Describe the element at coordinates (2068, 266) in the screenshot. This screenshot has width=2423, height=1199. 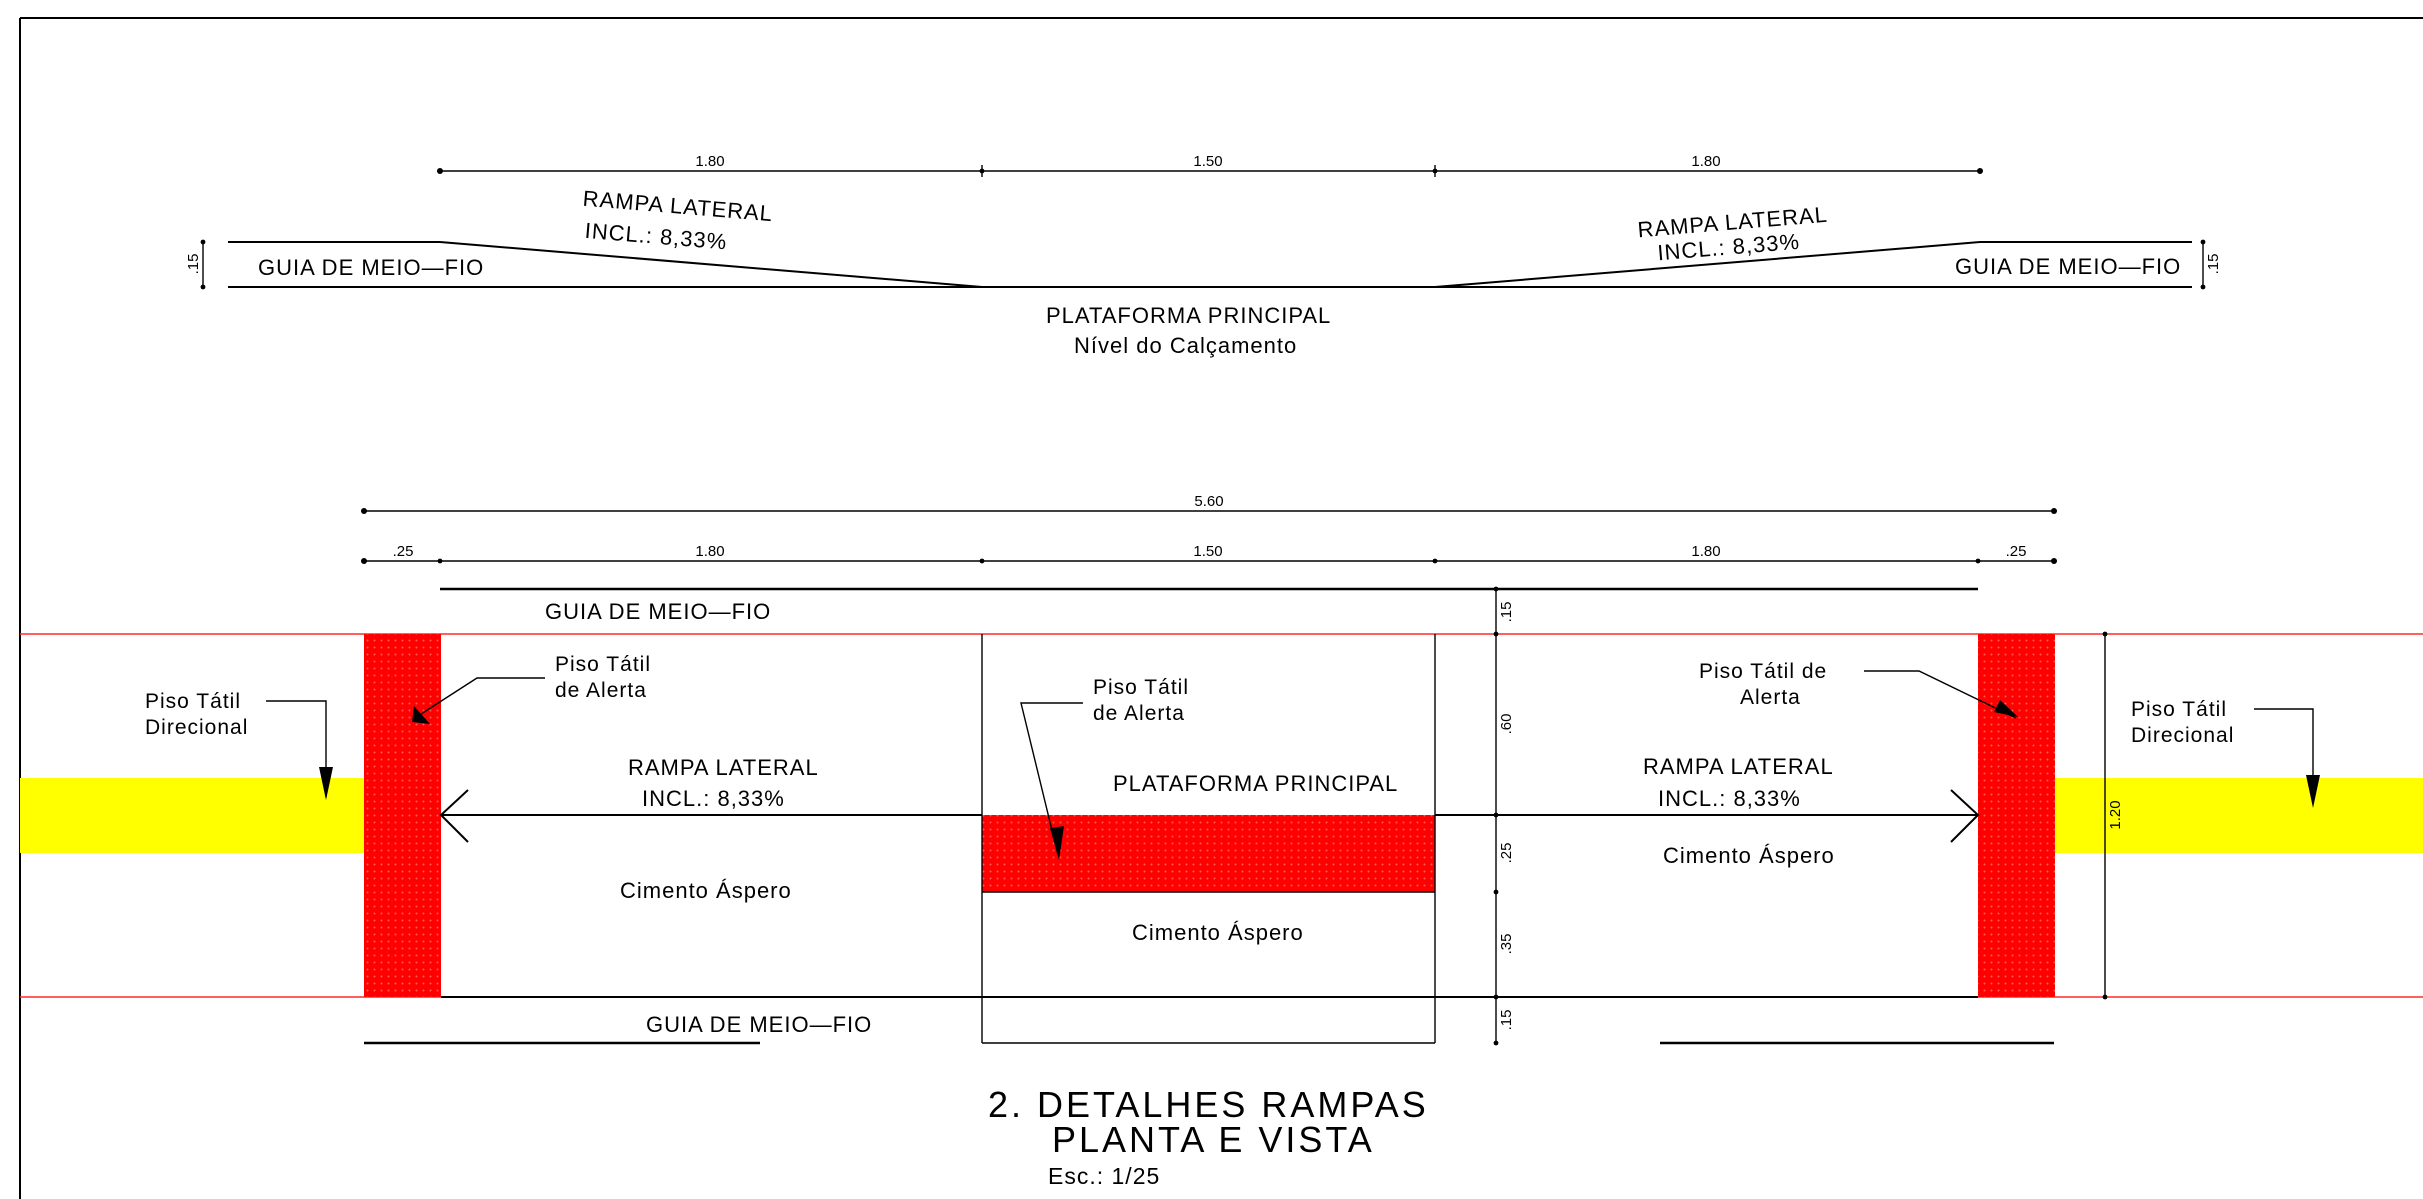
I see `elev-curb-right: GUIA DE MEIO—FIO` at that location.